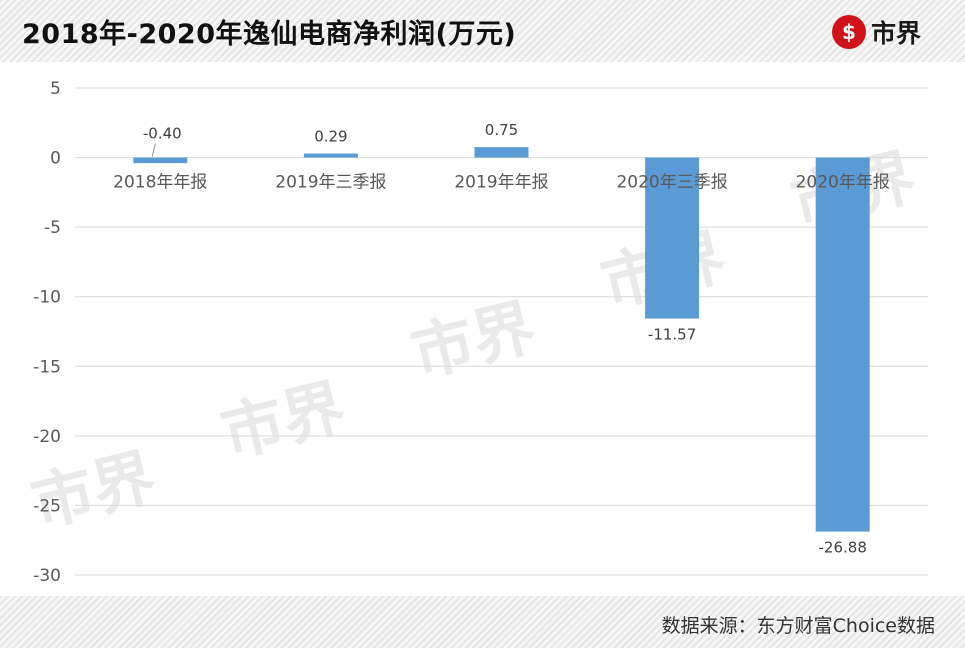 The height and width of the screenshot is (648, 965). Describe the element at coordinates (47, 506) in the screenshot. I see `y-tick-label: -25` at that location.